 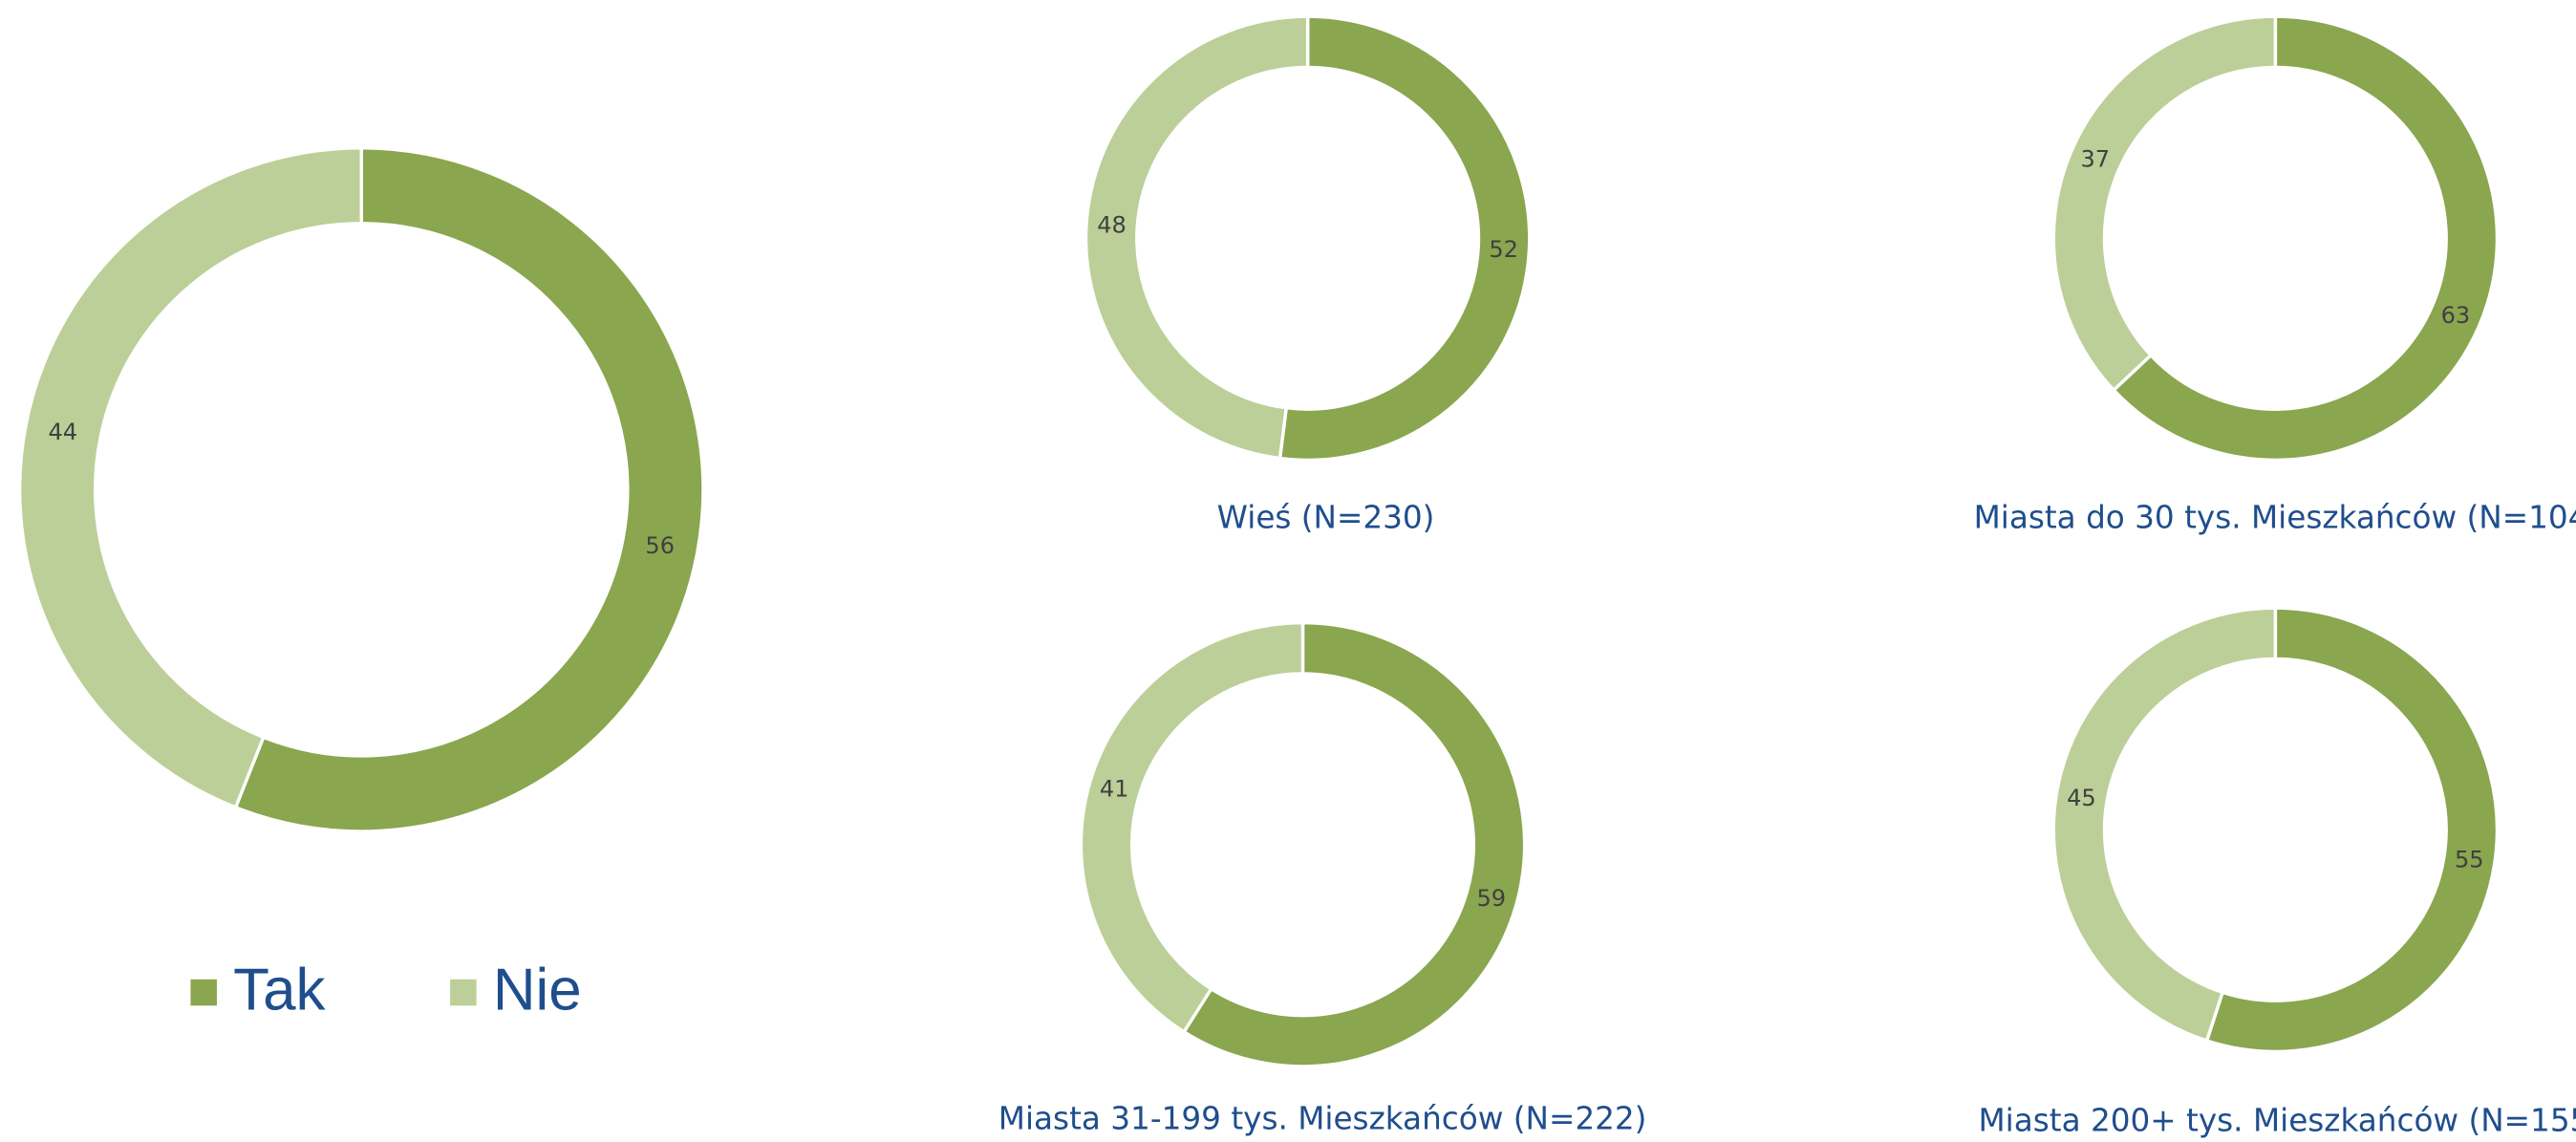 I want to click on legend-label: Nie, so click(x=537, y=990).